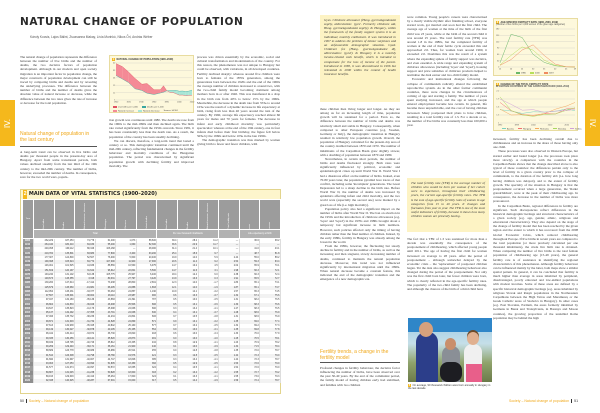 This screenshot has height=413, width=600. I want to click on table-cell: 72.4, so click(250, 381).